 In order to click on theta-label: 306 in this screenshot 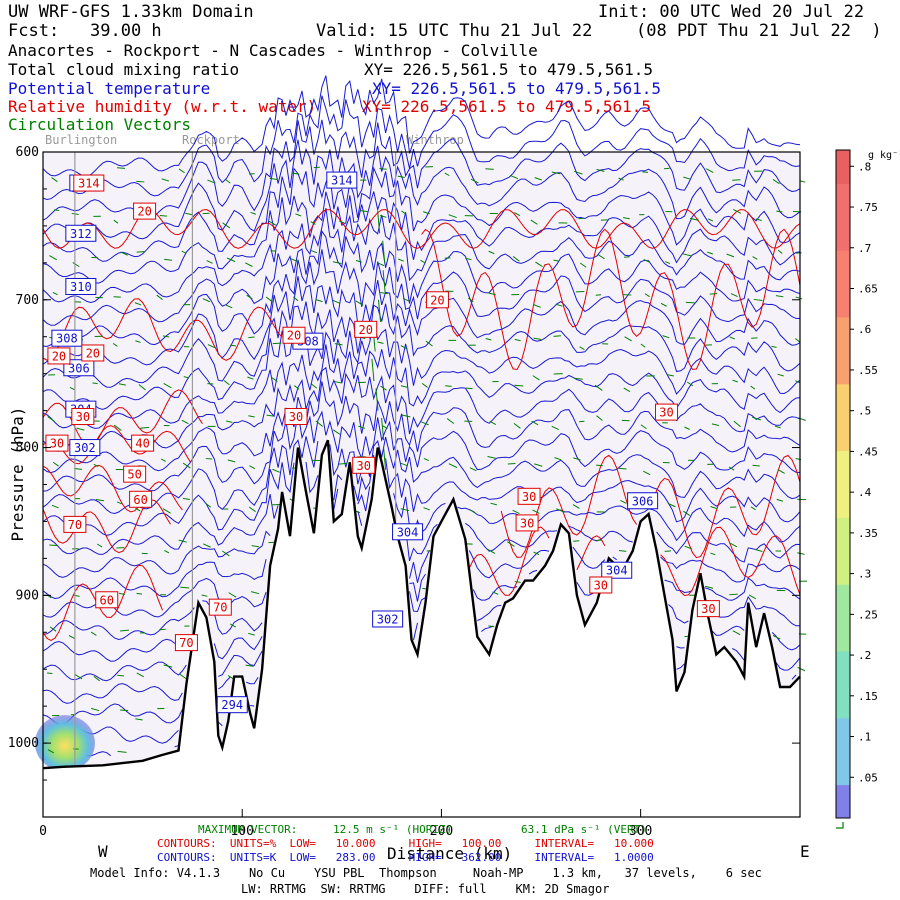, I will do `click(643, 501)`.